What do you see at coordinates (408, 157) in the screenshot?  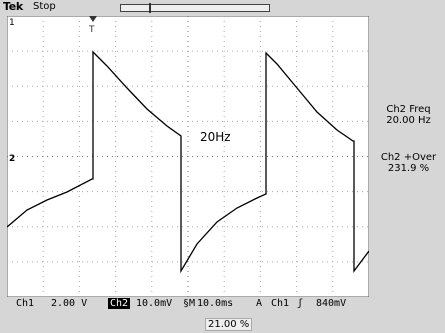 I see `measurement-overshoot-label: Ch2 +Over` at bounding box center [408, 157].